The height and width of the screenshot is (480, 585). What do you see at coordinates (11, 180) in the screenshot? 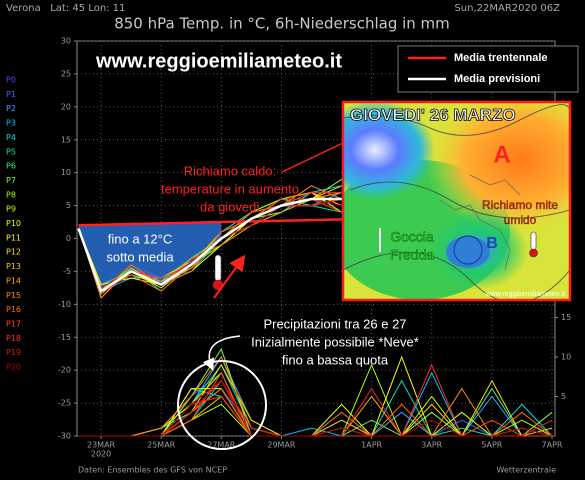
I see `member-label: P7` at bounding box center [11, 180].